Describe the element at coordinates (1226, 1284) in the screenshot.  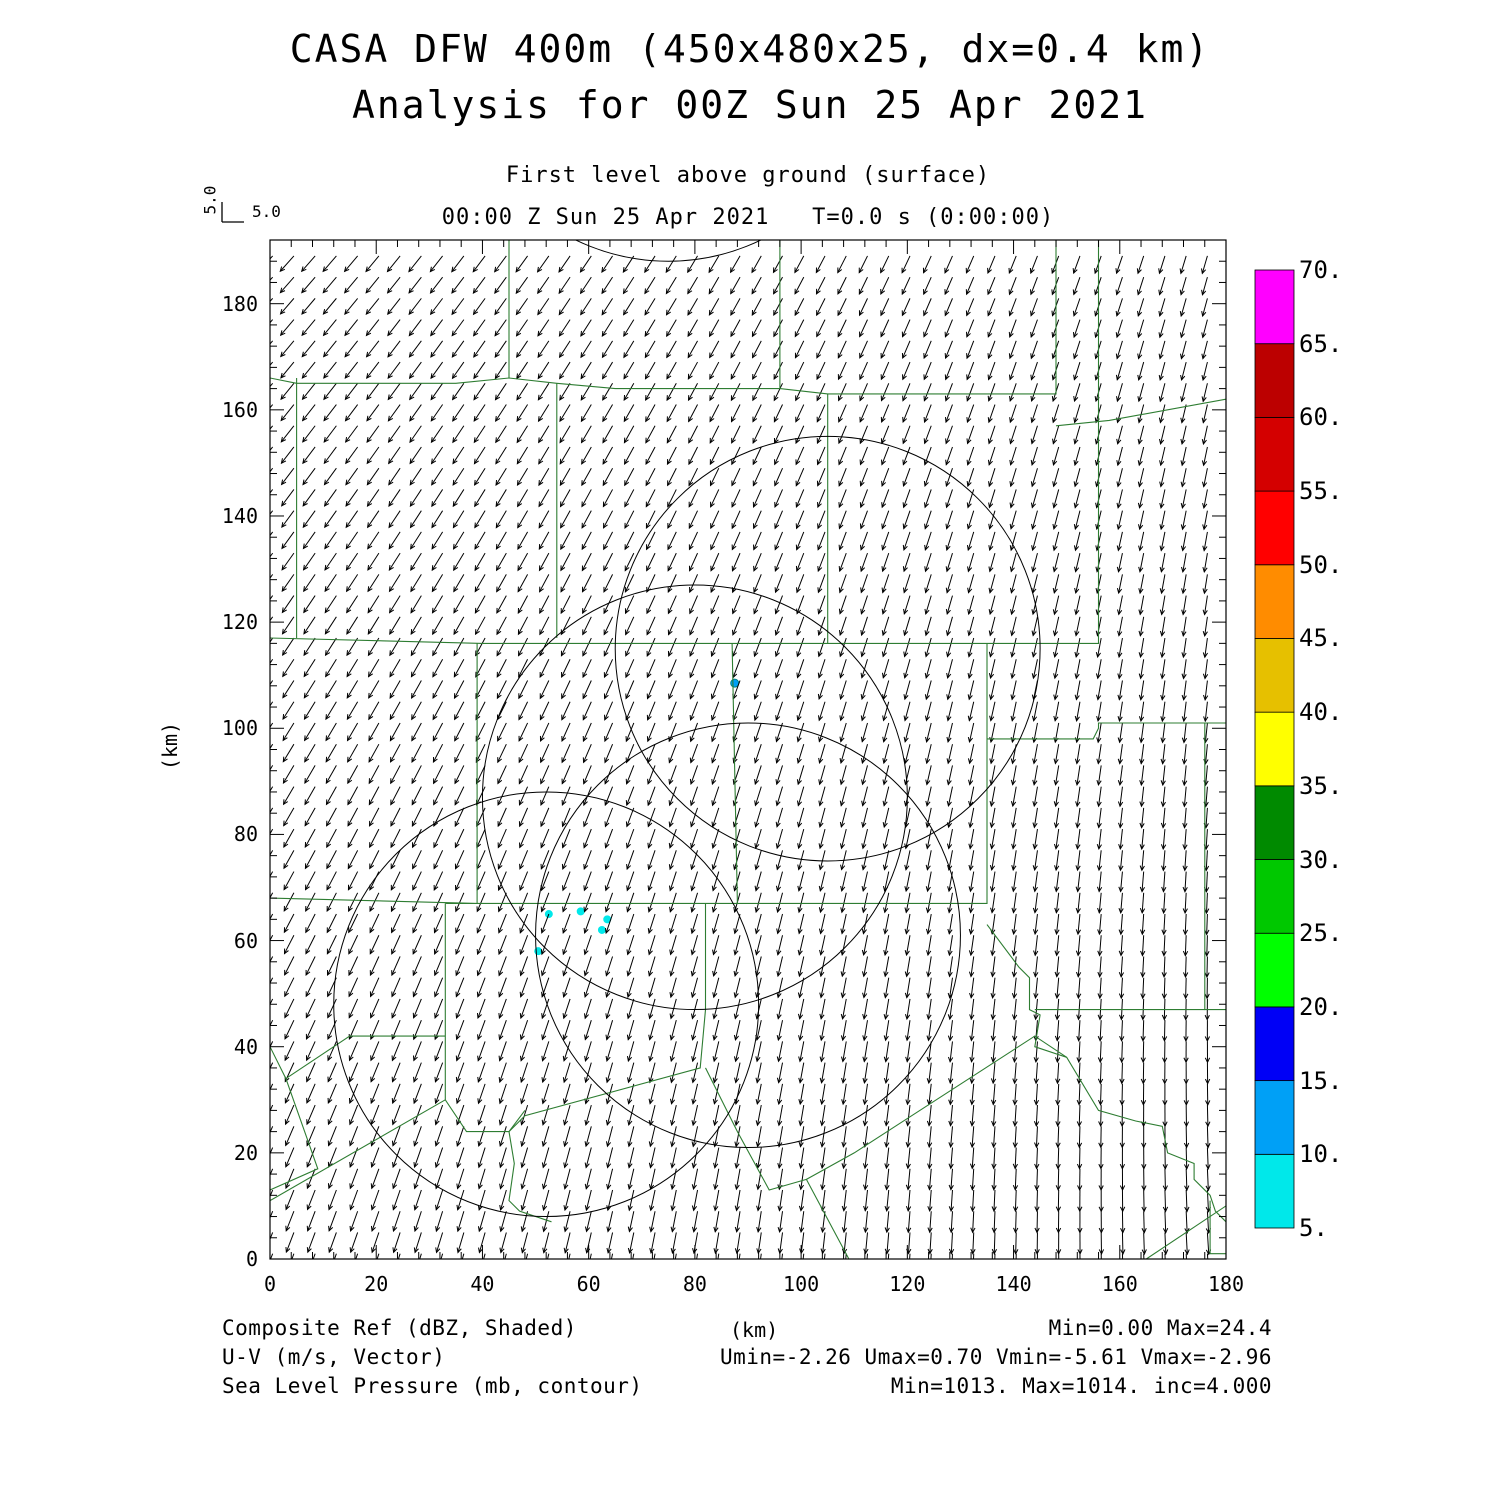
I see `x-tick-label: 180` at that location.